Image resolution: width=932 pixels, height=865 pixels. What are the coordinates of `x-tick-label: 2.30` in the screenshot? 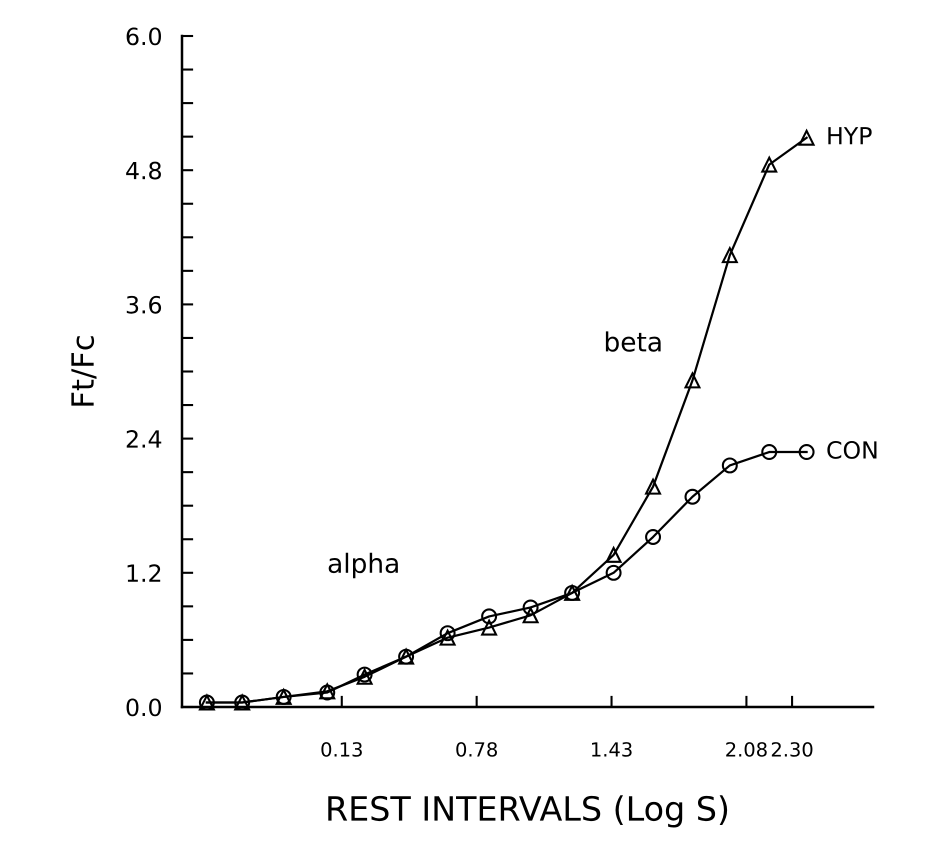 It's located at (792, 749).